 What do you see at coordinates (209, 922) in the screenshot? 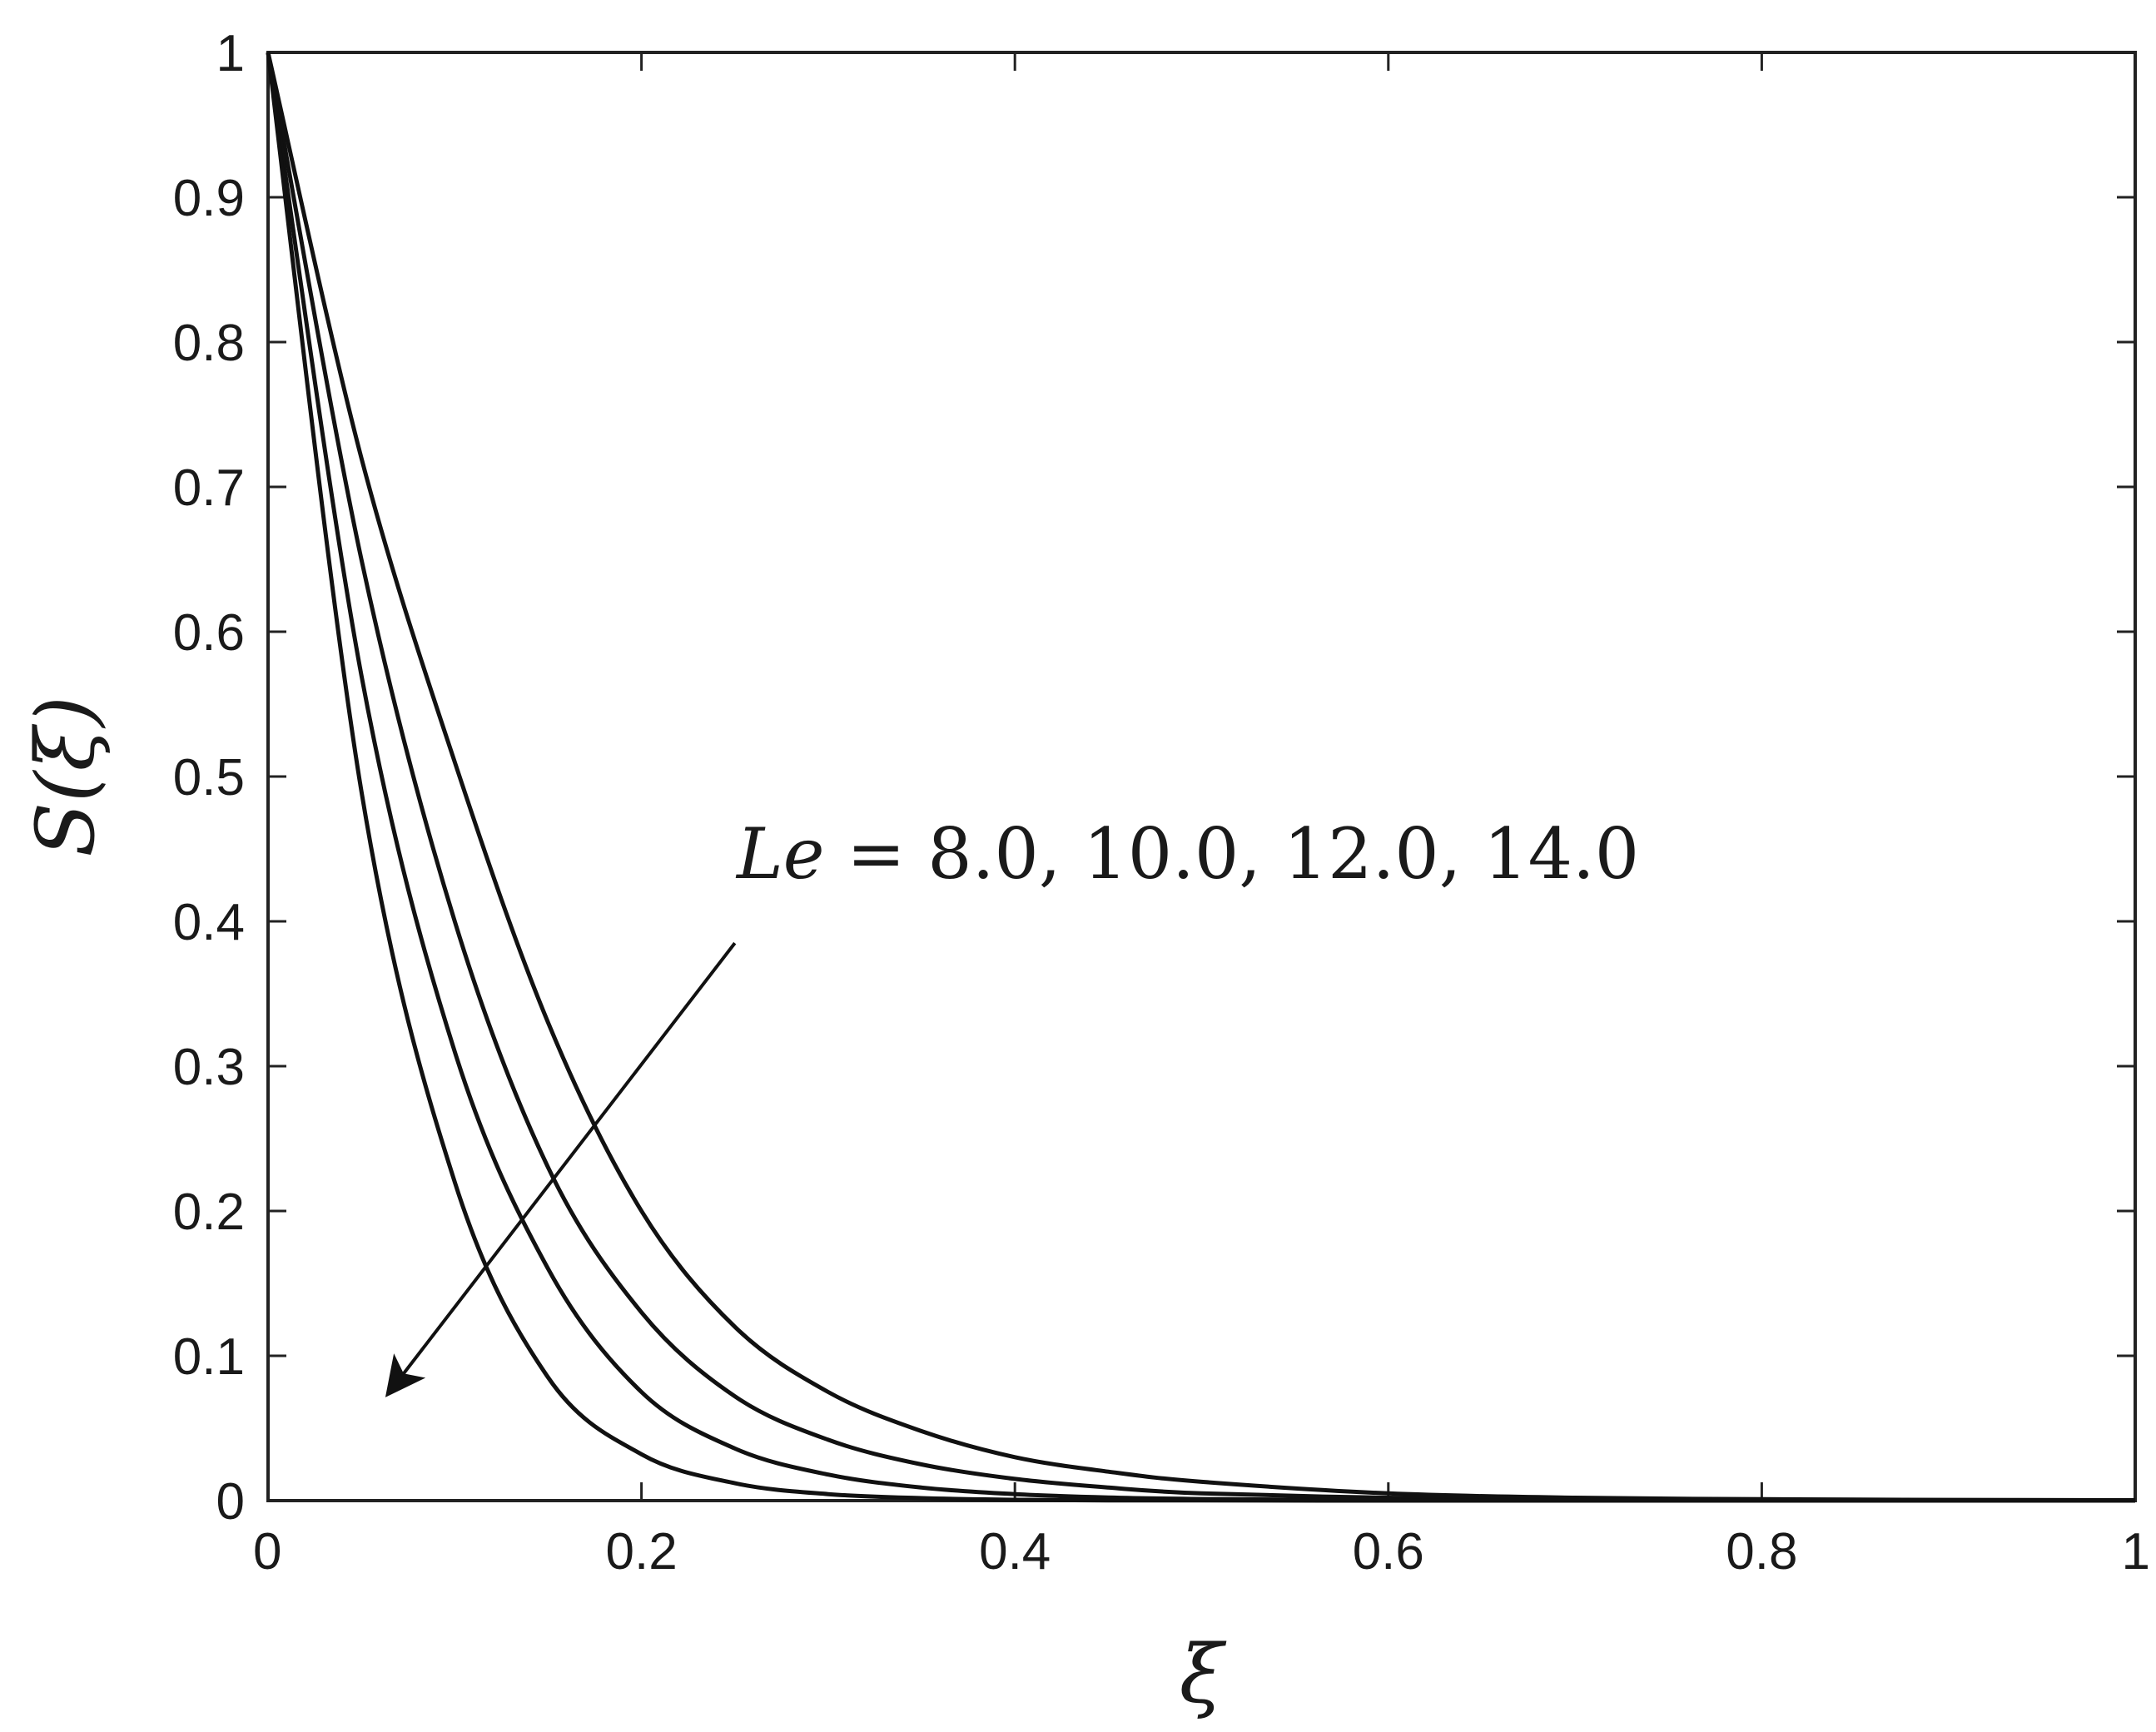
I see `y-tick-label: 0.4` at bounding box center [209, 922].